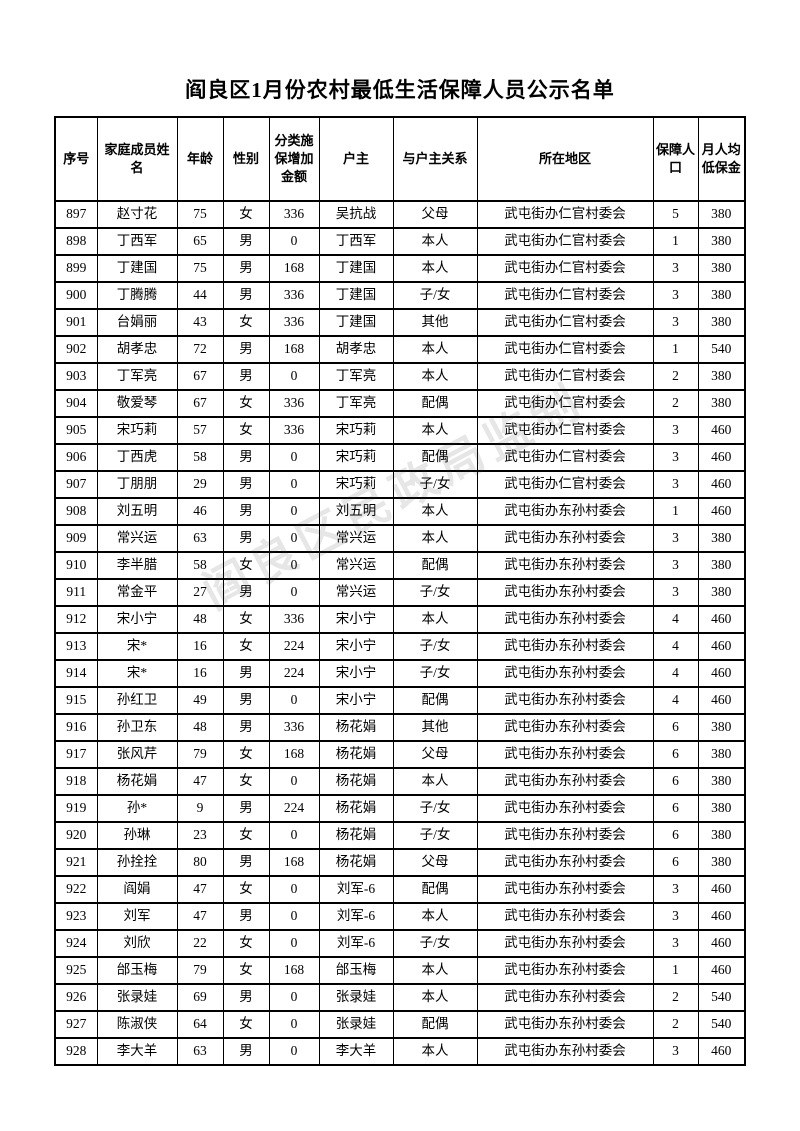 This screenshot has height=1131, width=800. Describe the element at coordinates (356, 1051) in the screenshot. I see `table-cell: 李大羊` at that location.